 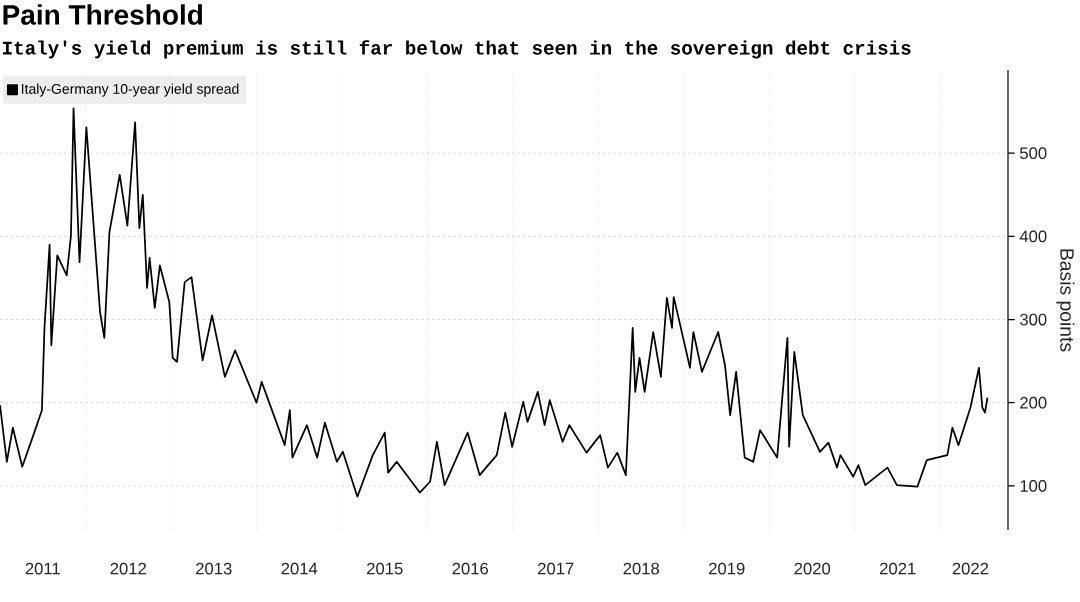 What do you see at coordinates (299, 568) in the screenshot?
I see `x-tick-label: 2014` at bounding box center [299, 568].